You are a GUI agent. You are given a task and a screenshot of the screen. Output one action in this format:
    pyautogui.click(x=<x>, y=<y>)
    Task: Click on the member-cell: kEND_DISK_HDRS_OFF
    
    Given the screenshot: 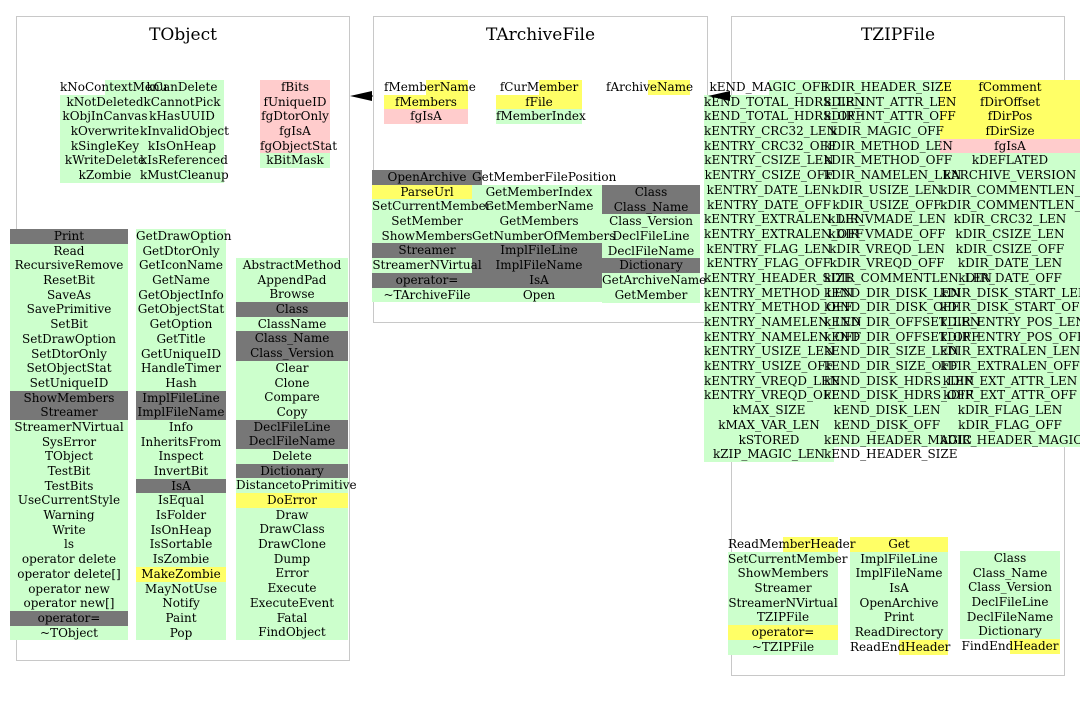 What is the action you would take?
    pyautogui.click(x=899, y=396)
    